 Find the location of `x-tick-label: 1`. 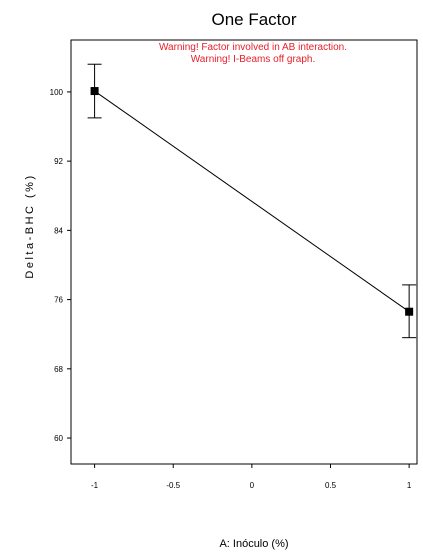

x-tick-label: 1 is located at coordinates (409, 485).